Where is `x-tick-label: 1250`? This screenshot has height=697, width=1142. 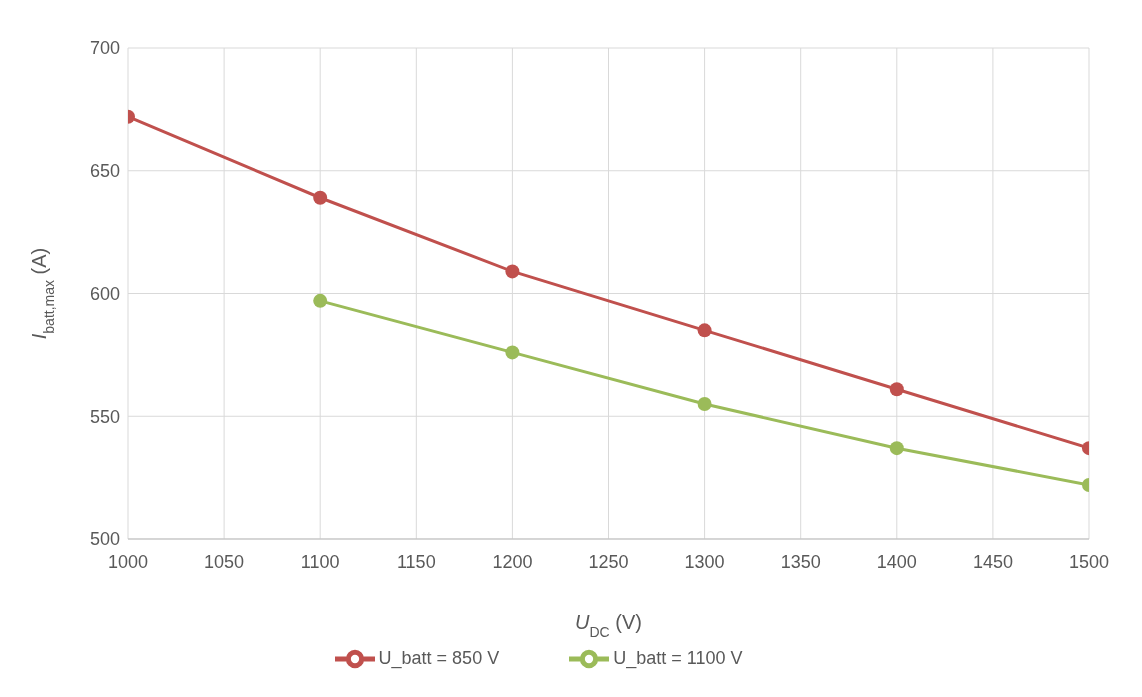 x-tick-label: 1250 is located at coordinates (608, 561).